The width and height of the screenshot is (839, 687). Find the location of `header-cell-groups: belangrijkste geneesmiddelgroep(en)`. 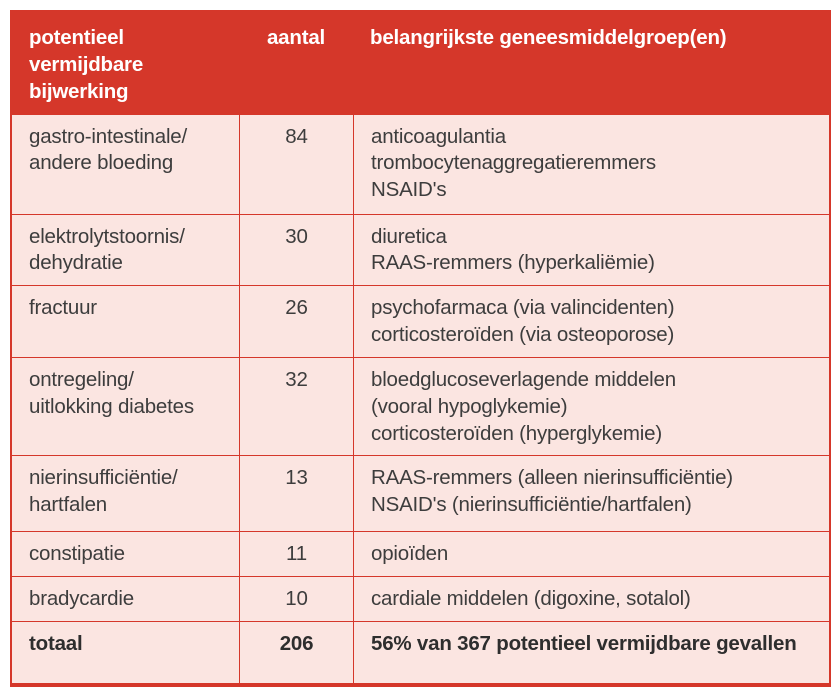

header-cell-groups: belangrijkste geneesmiddelgroep(en) is located at coordinates (548, 37).